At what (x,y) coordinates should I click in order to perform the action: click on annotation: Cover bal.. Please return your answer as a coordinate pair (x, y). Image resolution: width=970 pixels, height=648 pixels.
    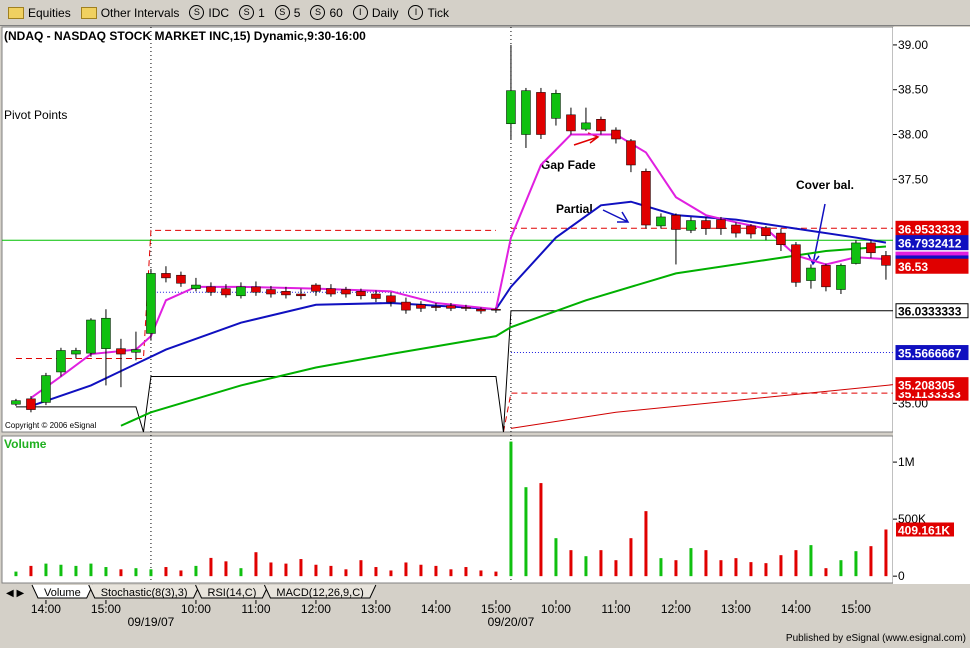
    Looking at the image, I should click on (825, 185).